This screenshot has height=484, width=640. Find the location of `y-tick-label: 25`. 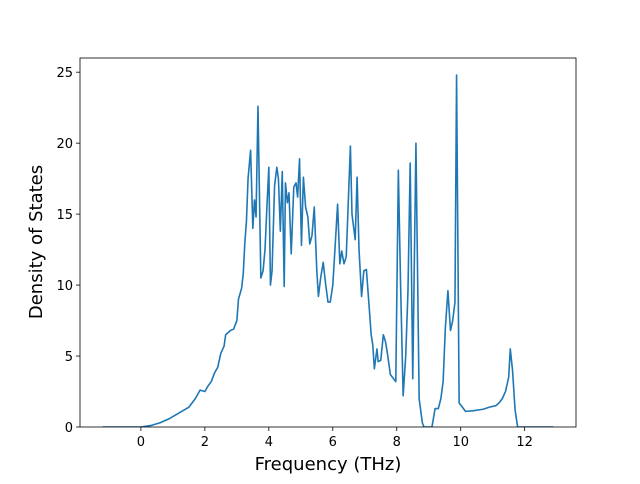

y-tick-label: 25 is located at coordinates (64, 73).